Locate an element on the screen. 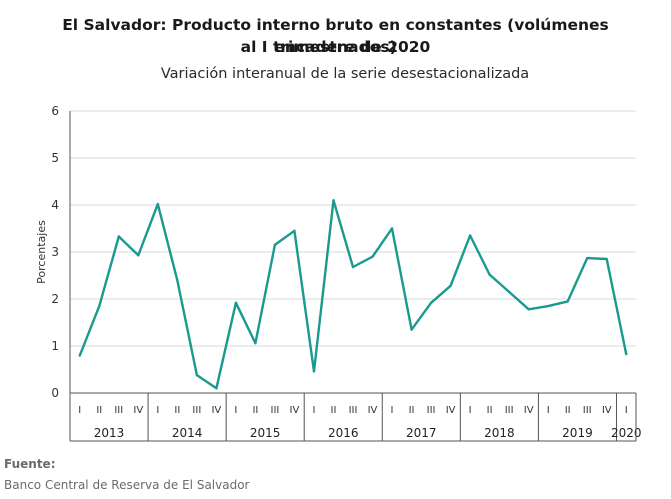 The width and height of the screenshot is (671, 499). y-tick-label: 0 is located at coordinates (55, 393).